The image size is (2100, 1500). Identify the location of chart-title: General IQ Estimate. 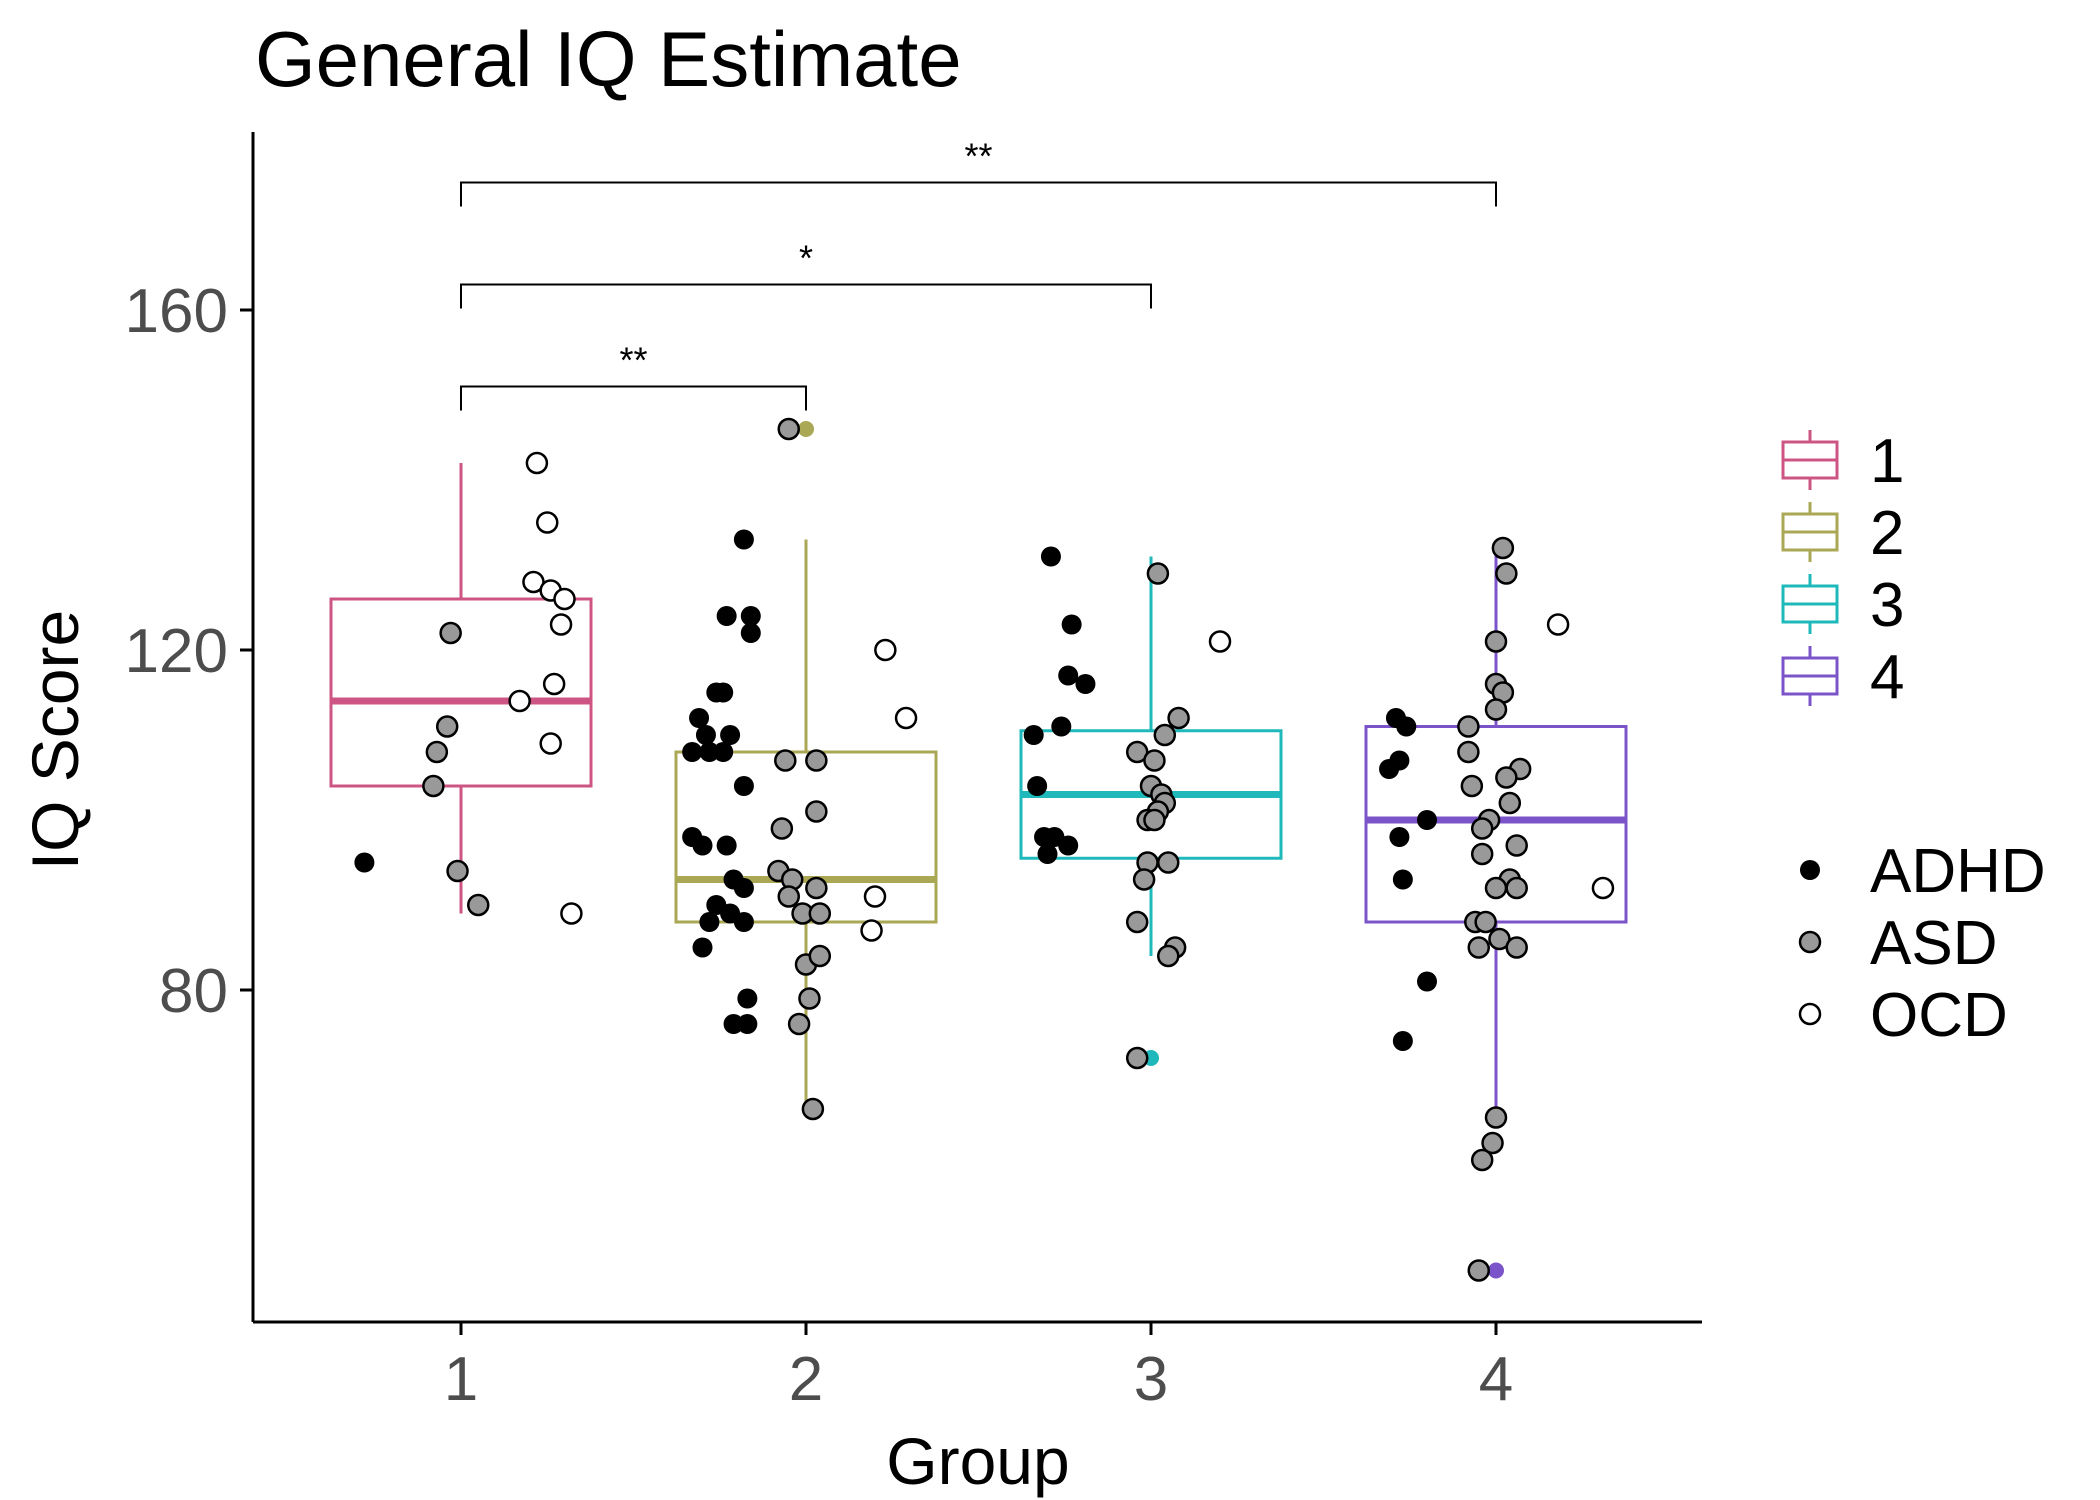
(608, 59).